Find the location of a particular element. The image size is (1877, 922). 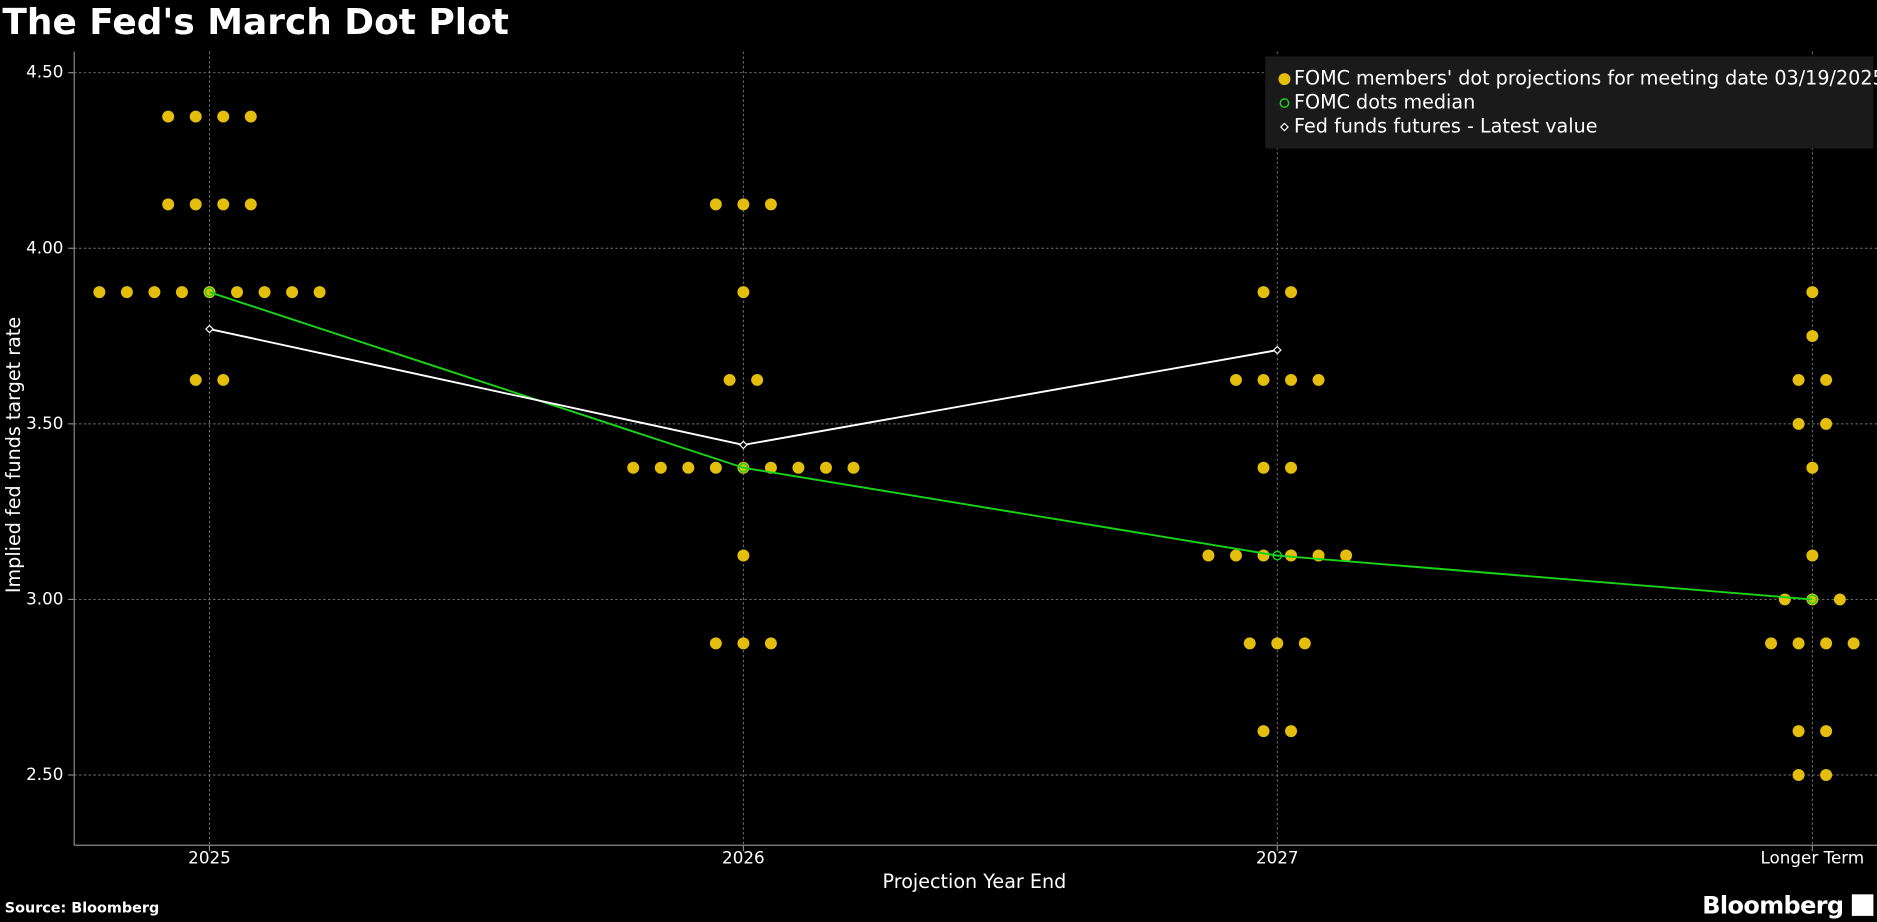

y-axis-label: Implied fed funds target rate is located at coordinates (13, 455).